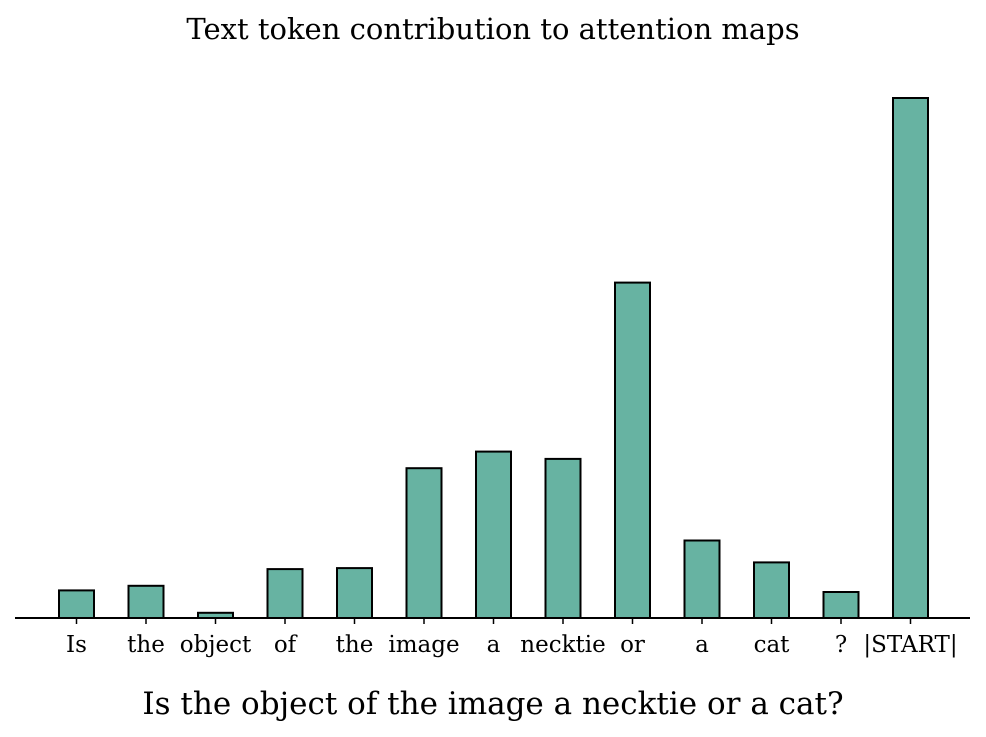 This screenshot has height=737, width=986. What do you see at coordinates (216, 645) in the screenshot?
I see `x-tick-label-2: object` at bounding box center [216, 645].